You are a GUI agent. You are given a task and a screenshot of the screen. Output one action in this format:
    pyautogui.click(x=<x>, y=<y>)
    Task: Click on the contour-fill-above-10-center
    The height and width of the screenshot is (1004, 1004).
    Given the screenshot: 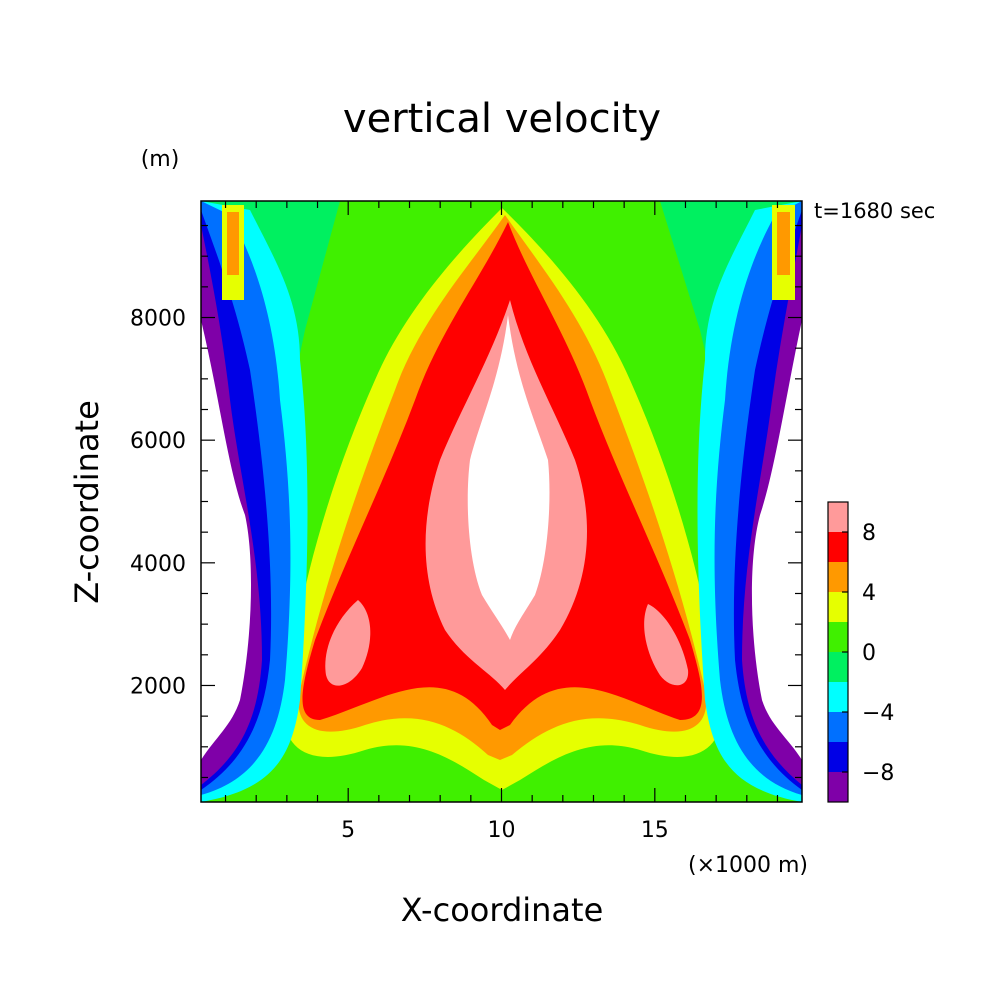 What is the action you would take?
    pyautogui.click(x=508, y=477)
    